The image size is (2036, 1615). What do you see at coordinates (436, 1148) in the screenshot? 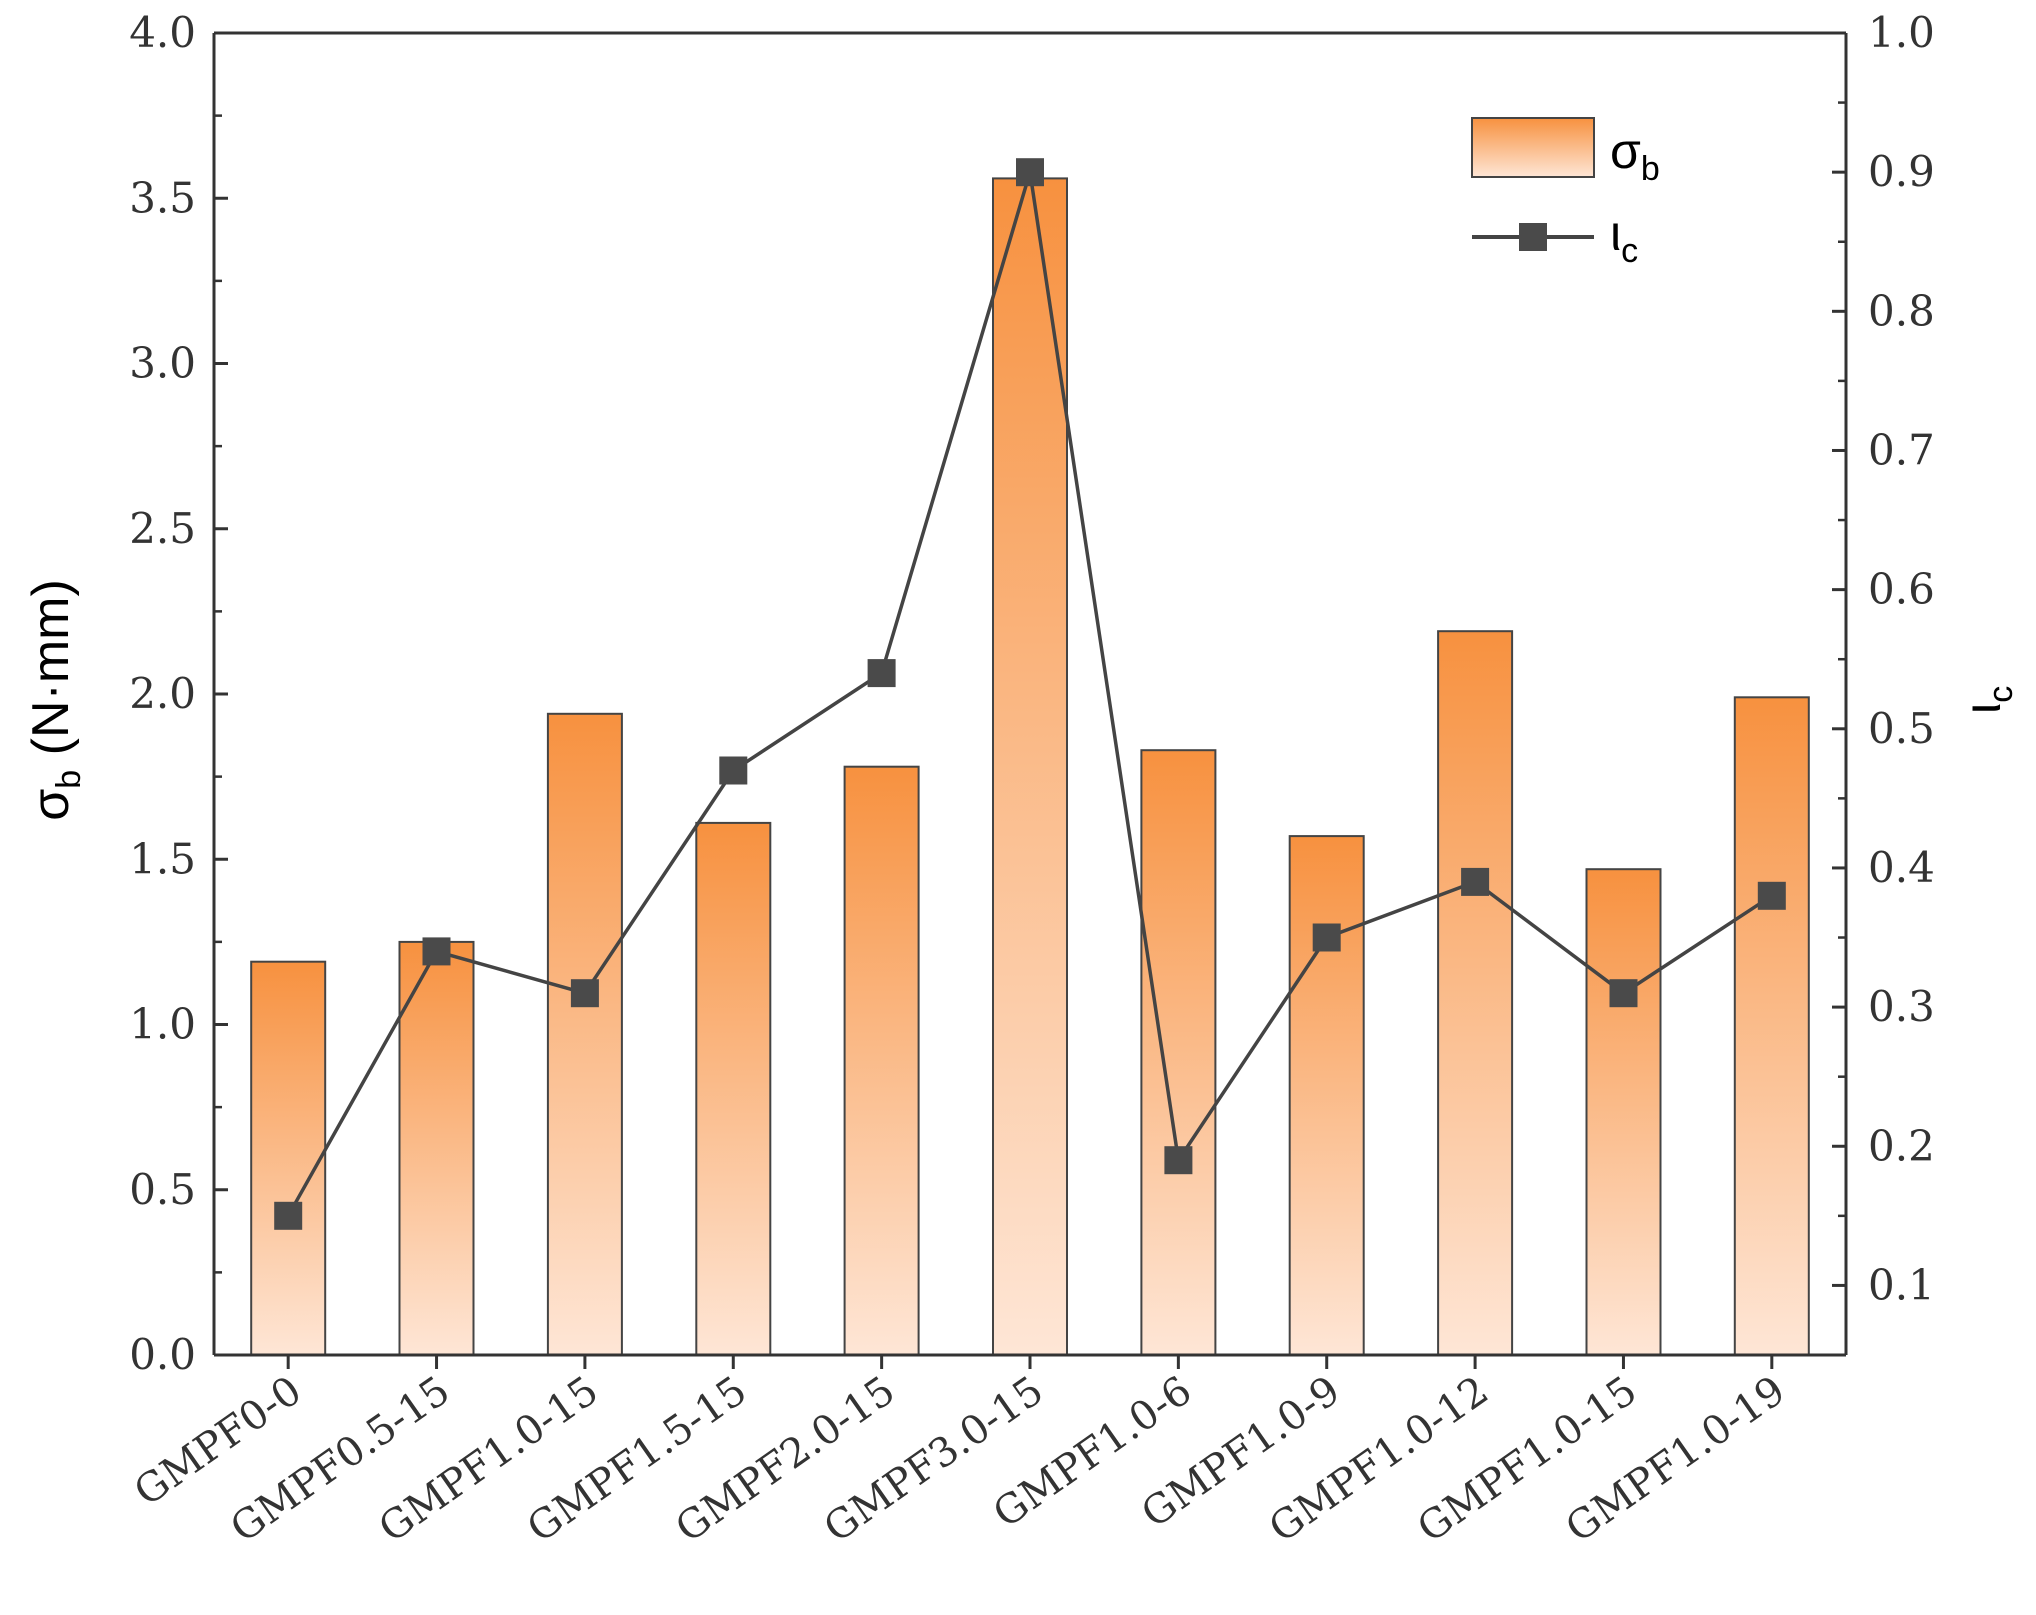
I see `bar-GMPF0.5-15` at bounding box center [436, 1148].